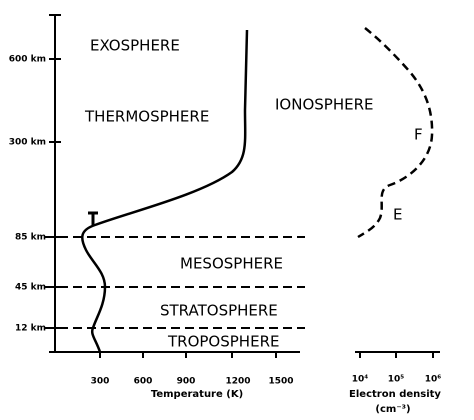  Describe the element at coordinates (418, 135) in the screenshot. I see `region-label: F` at that location.